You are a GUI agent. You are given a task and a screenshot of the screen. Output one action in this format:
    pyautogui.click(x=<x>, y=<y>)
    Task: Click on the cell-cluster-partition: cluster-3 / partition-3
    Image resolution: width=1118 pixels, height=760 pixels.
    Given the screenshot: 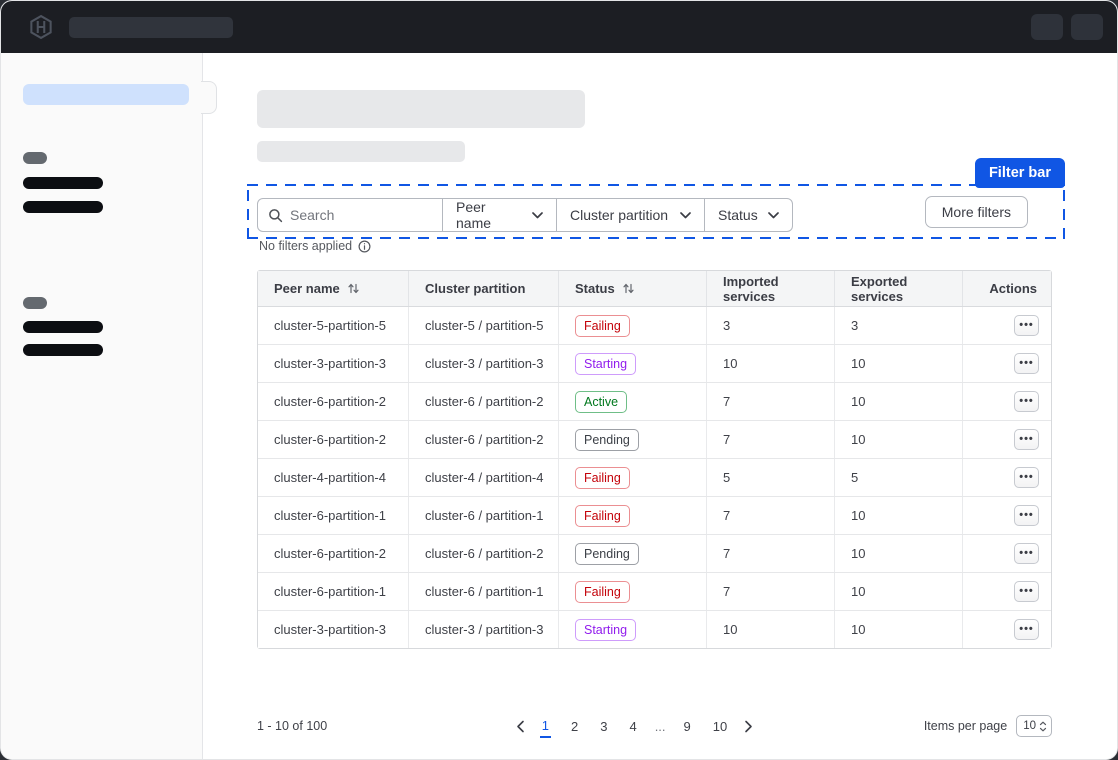 What is the action you would take?
    pyautogui.click(x=484, y=363)
    